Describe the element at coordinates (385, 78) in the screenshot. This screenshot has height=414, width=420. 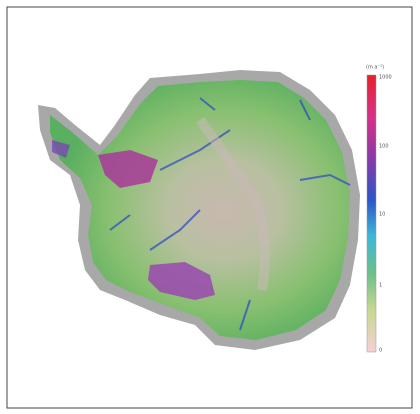
I see `legend-tick-label: 1000` at that location.